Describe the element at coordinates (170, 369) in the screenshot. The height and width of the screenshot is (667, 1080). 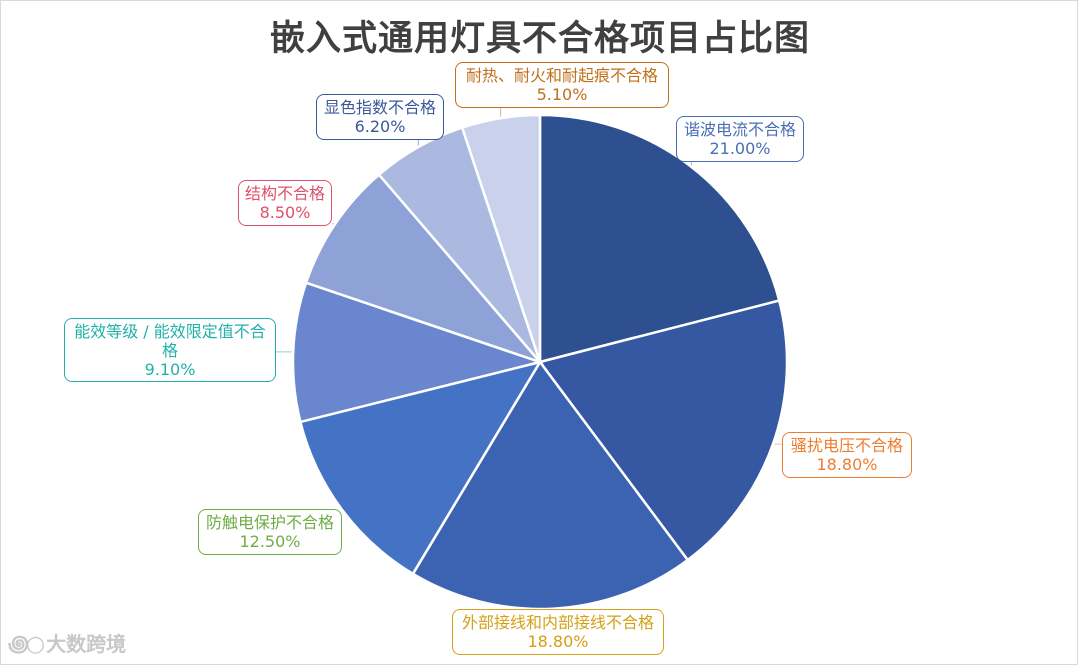
I see `data-label-value: 9.10%` at that location.